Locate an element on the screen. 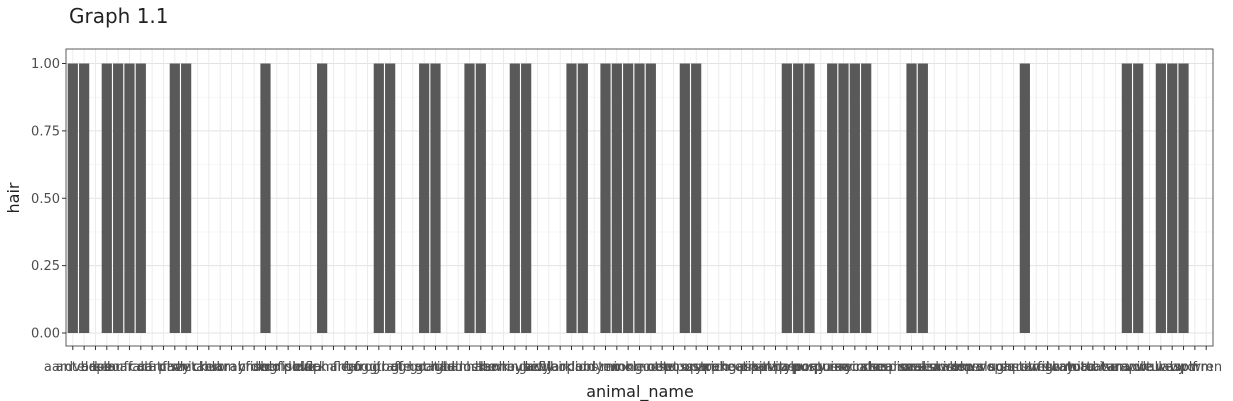 The image size is (1233, 401). x-tick-label: swan is located at coordinates (1059, 367).